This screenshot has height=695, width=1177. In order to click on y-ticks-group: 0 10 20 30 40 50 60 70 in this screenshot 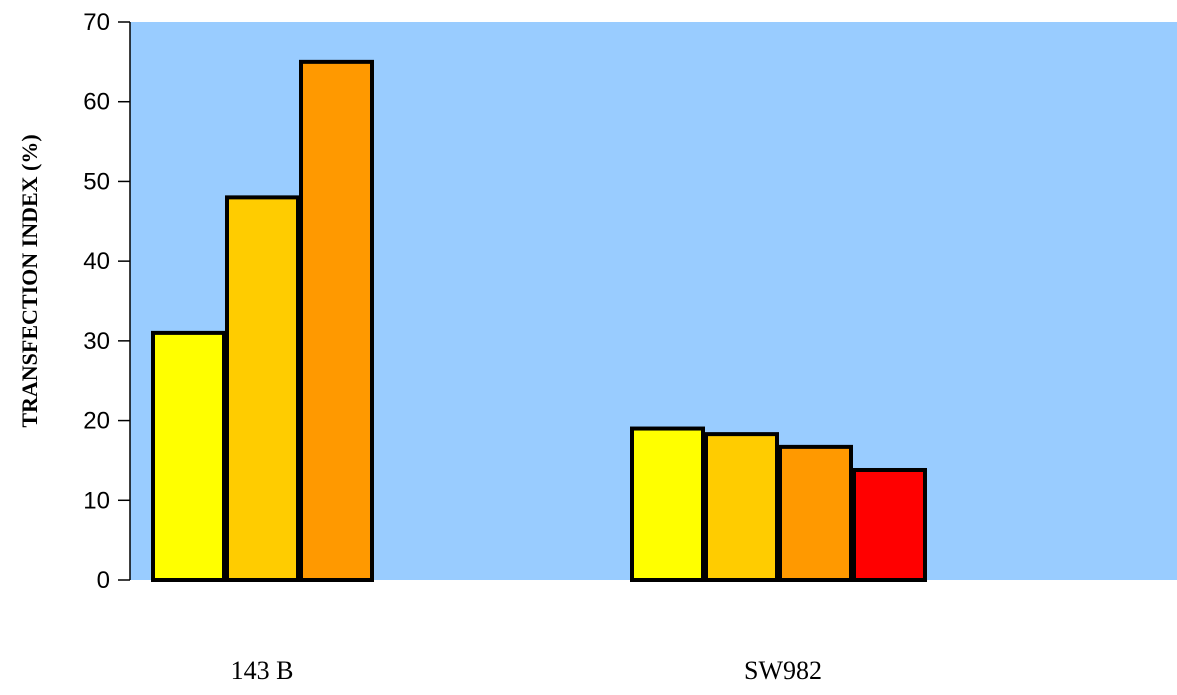, I will do `click(106, 301)`.